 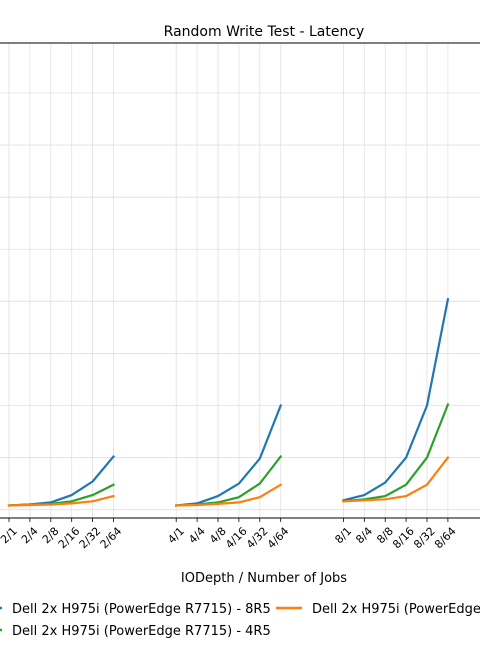 I want to click on legend-label-1: Dell 2x H975i (PowerEdge R7715) - 8R5, so click(x=141, y=609).